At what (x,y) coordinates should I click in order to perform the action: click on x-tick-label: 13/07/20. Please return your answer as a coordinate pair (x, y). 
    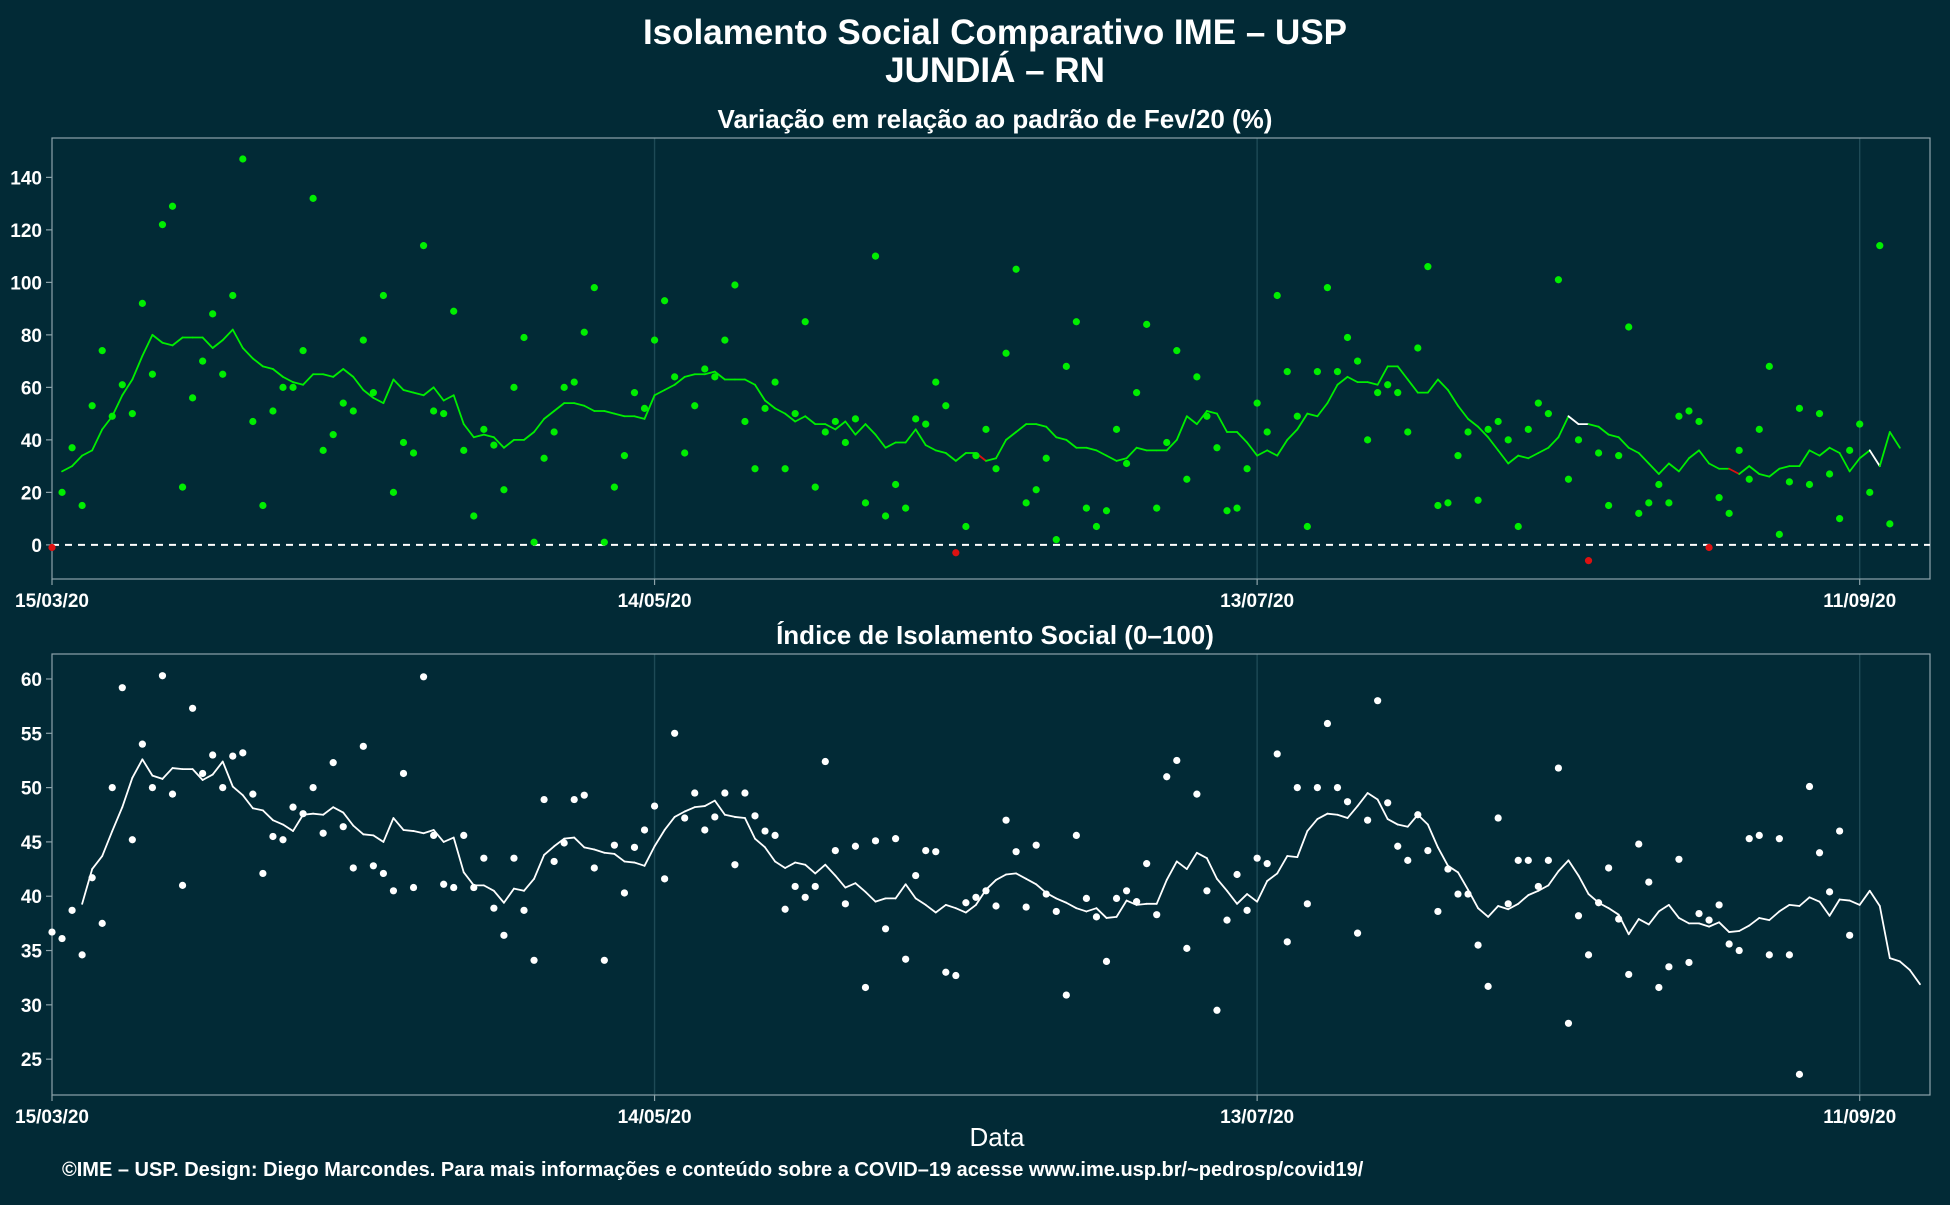
    Looking at the image, I should click on (1257, 601).